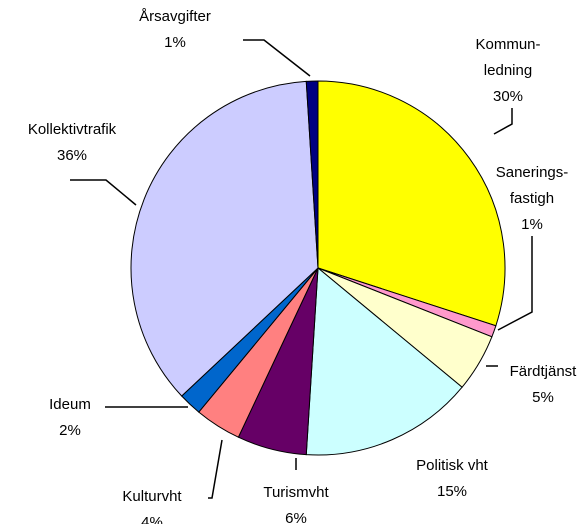 The width and height of the screenshot is (587, 524). I want to click on label-line: Politisk vht, so click(452, 465).